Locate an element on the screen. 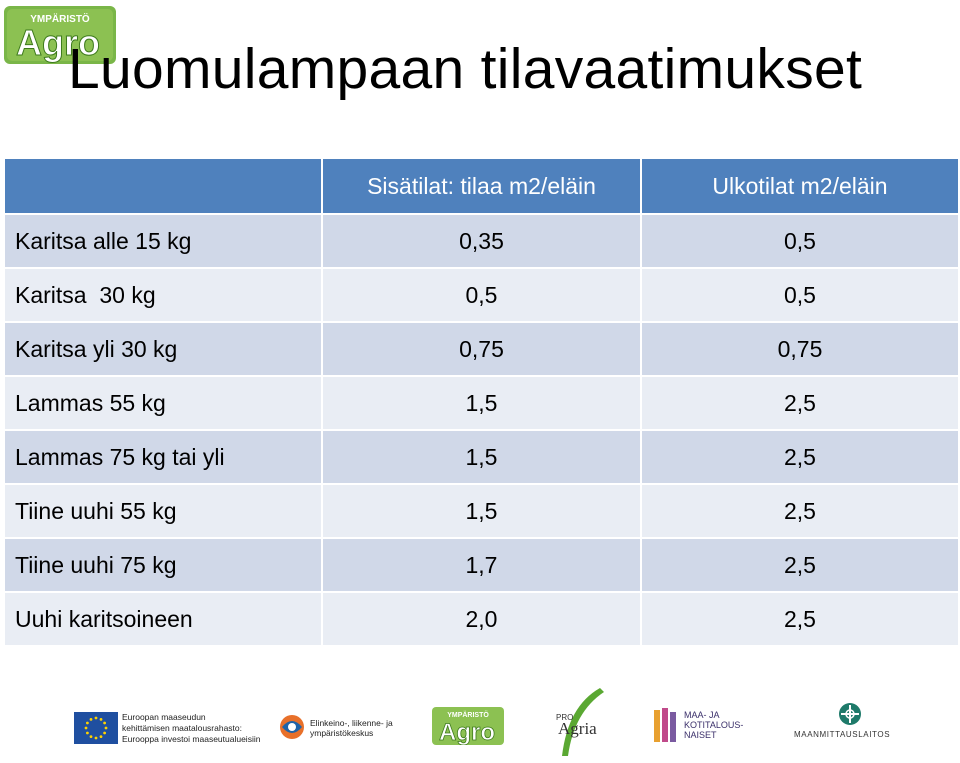 The image size is (960, 763). outdoor-value: 0,75 is located at coordinates (800, 349).